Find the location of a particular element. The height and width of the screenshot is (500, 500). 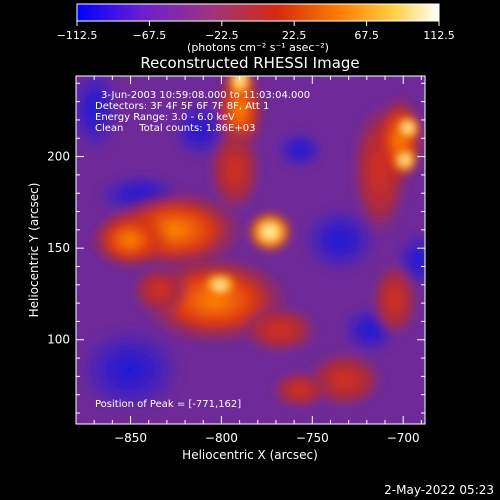

x-tick-label: −850 is located at coordinates (130, 438).